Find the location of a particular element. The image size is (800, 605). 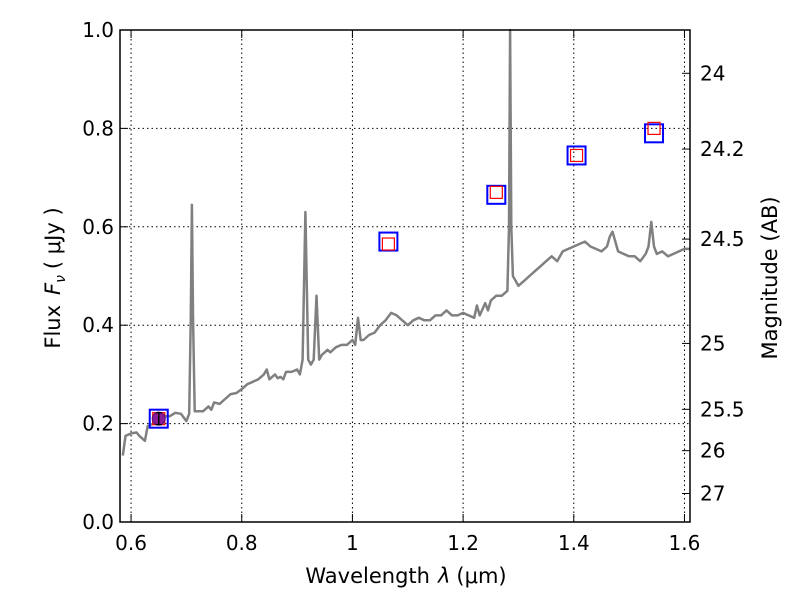

x-axis-label: Wavelength λ (μm) is located at coordinates (405, 576).